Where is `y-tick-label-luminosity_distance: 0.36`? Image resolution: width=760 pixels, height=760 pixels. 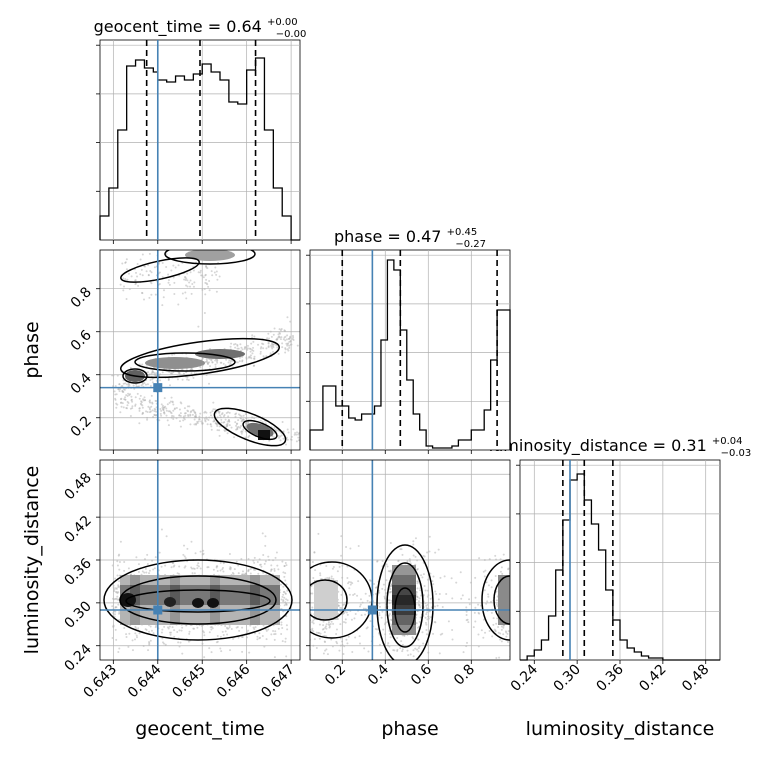 y-tick-label-luminosity_distance: 0.36 is located at coordinates (77, 571).